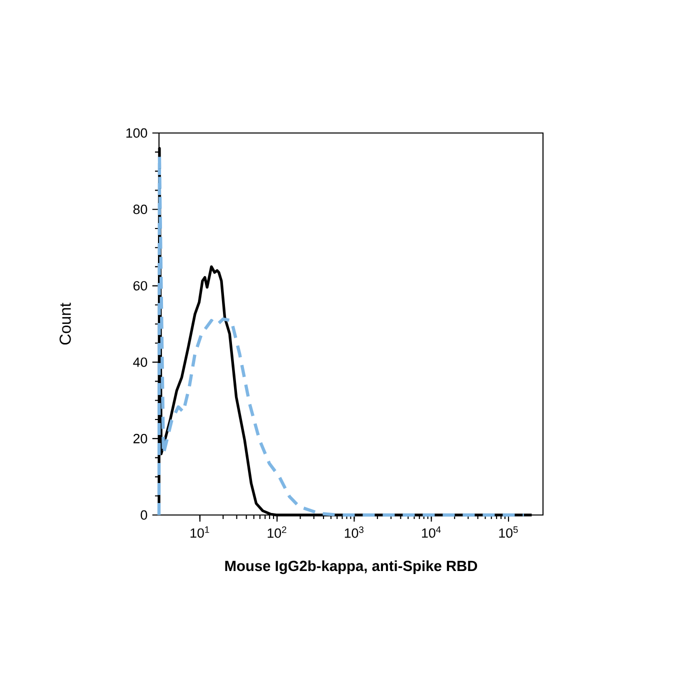 This screenshot has width=700, height=700. I want to click on x-tick-label: 10$^{3}$, so click(354, 532).